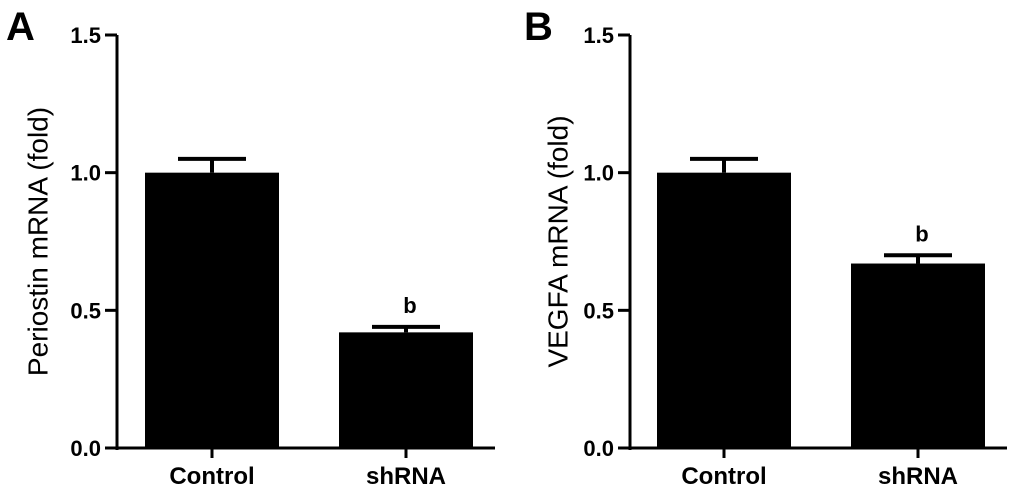 The image size is (1028, 497). Describe the element at coordinates (37, 241) in the screenshot. I see `y-axis-title: Periostin mRNA (fold)` at that location.